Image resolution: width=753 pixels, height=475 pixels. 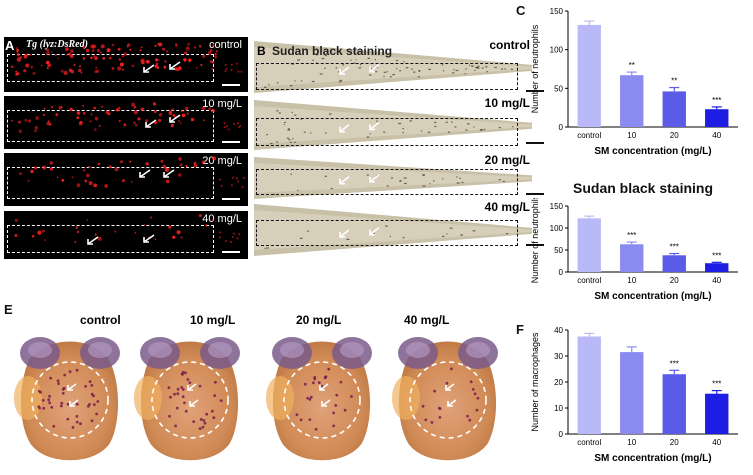 What do you see at coordinates (631, 135) in the screenshot?
I see `x-tick-label: 10` at bounding box center [631, 135].